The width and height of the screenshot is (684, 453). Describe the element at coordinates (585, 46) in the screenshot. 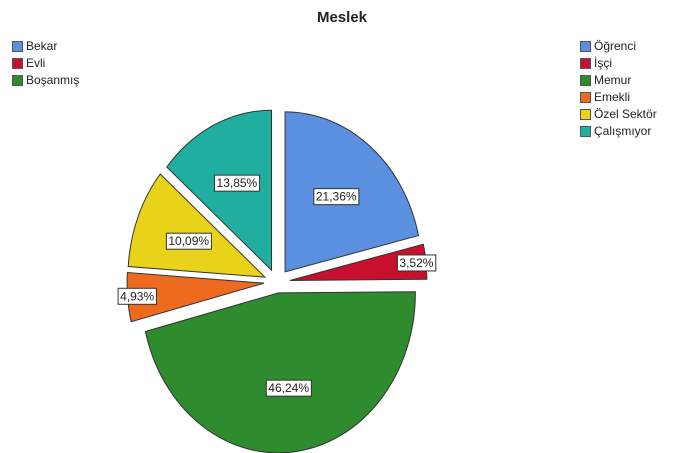

I see `legend-swatch-ogrenci` at that location.